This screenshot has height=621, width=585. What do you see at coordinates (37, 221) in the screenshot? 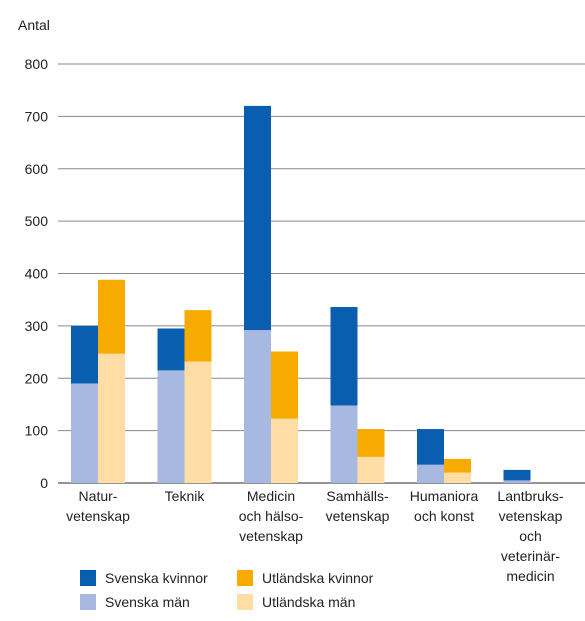
I see `y-tick-label-500: 500` at bounding box center [37, 221].